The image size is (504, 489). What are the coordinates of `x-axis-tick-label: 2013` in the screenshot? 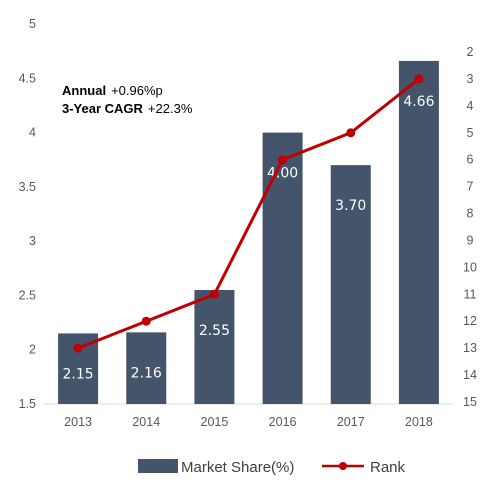 It's located at (78, 422).